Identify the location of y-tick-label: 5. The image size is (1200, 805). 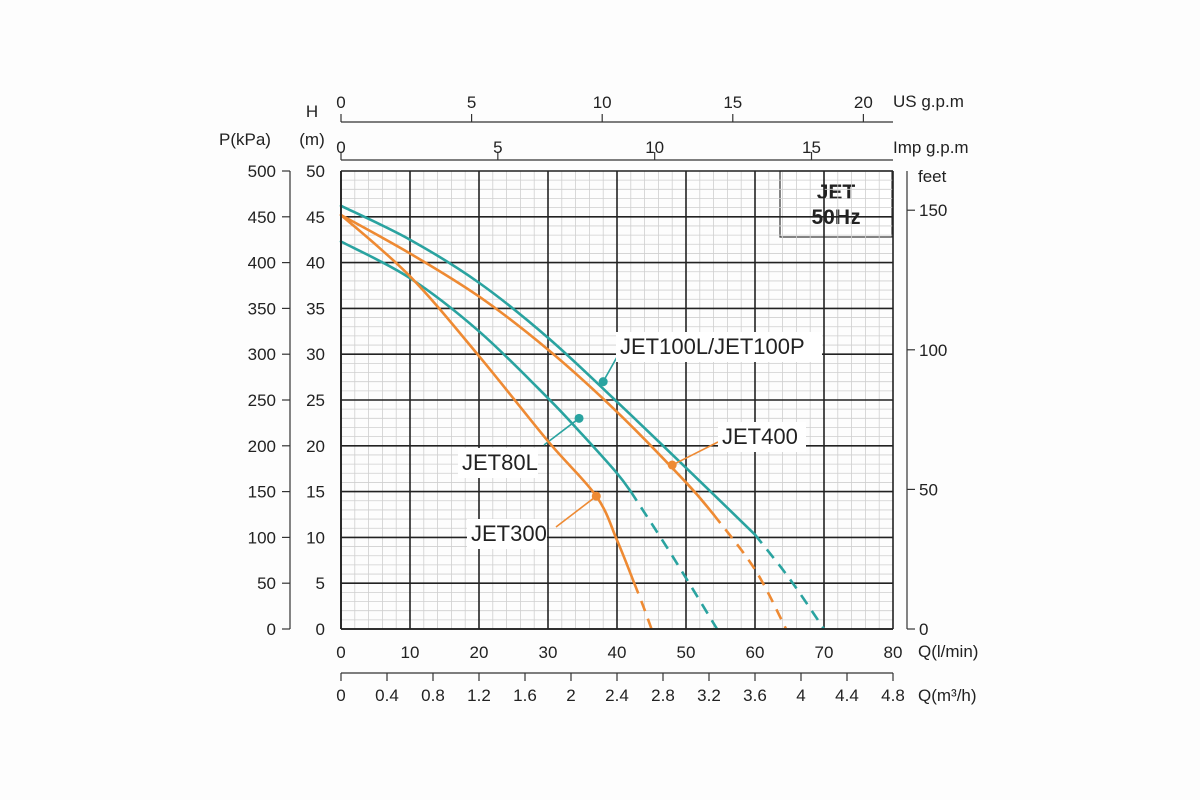
(320, 583).